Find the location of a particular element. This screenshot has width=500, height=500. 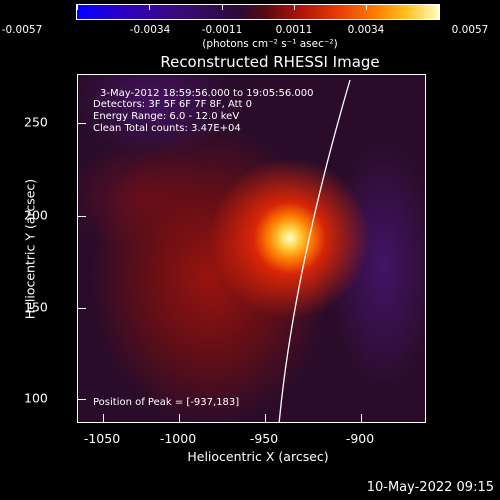

y-tick-label: 200 is located at coordinates (36, 215).